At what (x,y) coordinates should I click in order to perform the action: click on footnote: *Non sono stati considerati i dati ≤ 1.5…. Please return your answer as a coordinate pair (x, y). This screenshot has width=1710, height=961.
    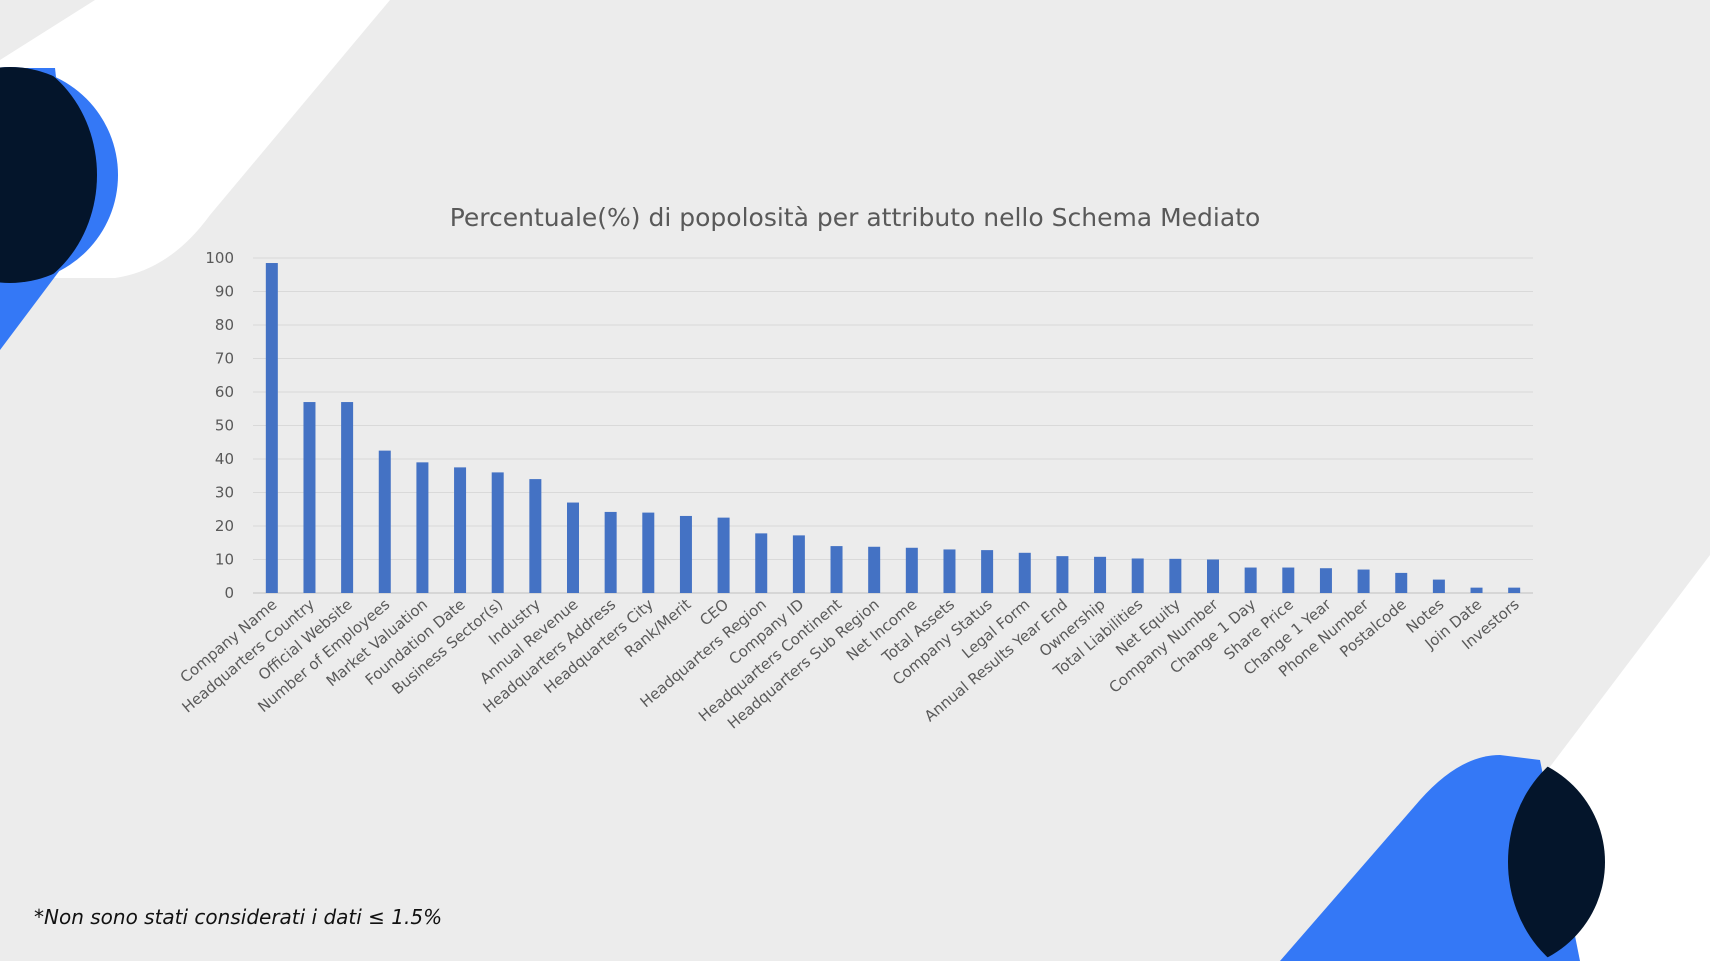
    Looking at the image, I should click on (238, 917).